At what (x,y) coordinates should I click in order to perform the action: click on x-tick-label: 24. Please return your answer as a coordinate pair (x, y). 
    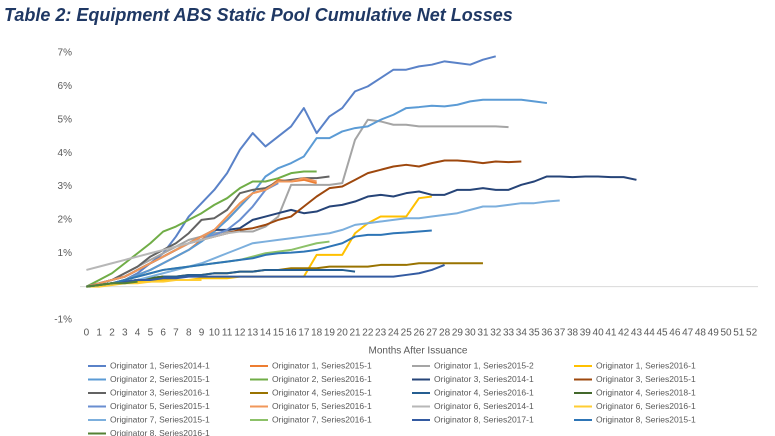
    Looking at the image, I should click on (394, 333).